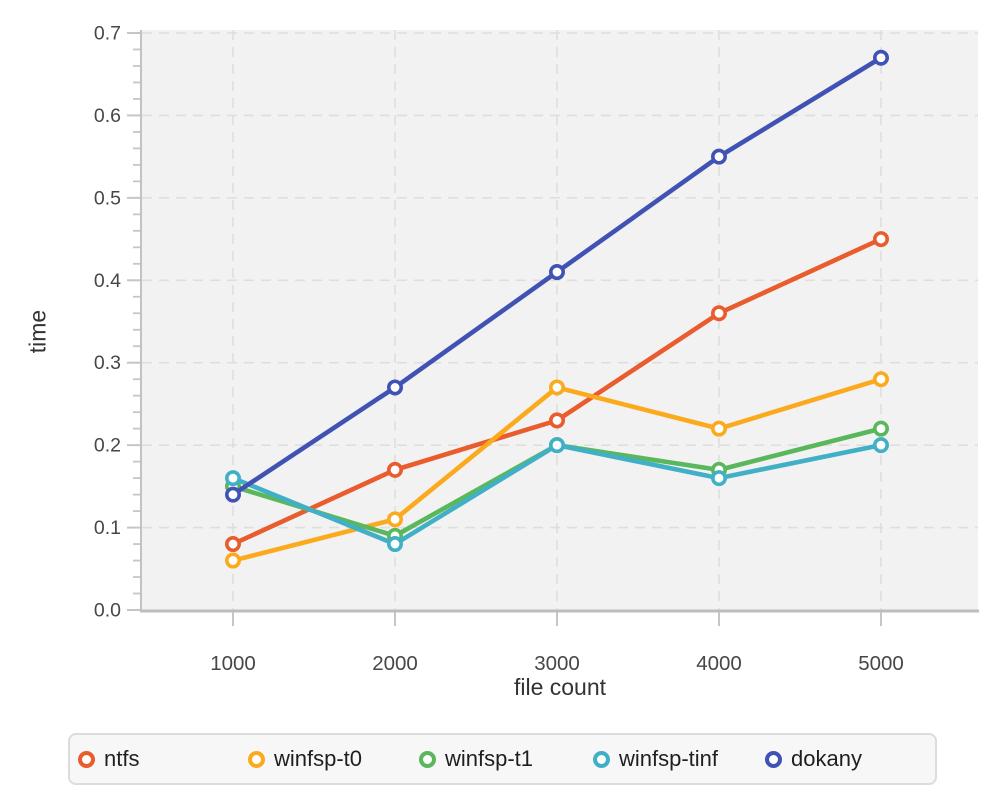 The height and width of the screenshot is (800, 1000). What do you see at coordinates (427, 759) in the screenshot?
I see `legend-marker-winfsp-t1` at bounding box center [427, 759].